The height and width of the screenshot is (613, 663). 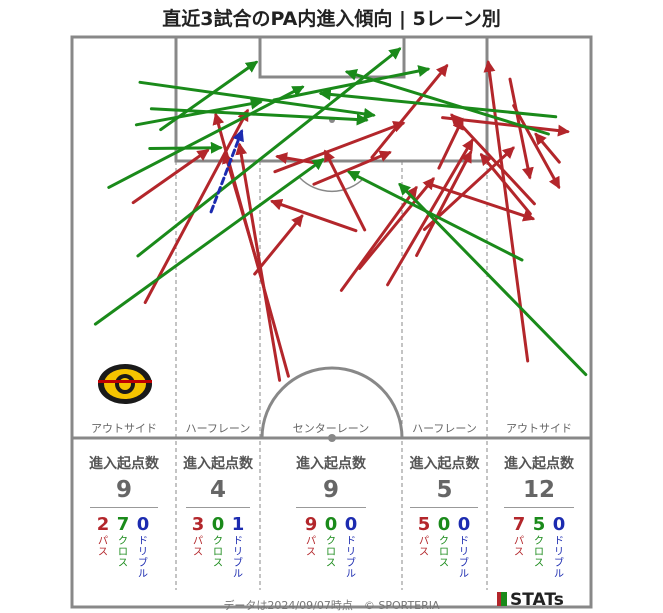 I want to click on lane-label-halfspace-left: ハーフレーン, so click(x=218, y=428).